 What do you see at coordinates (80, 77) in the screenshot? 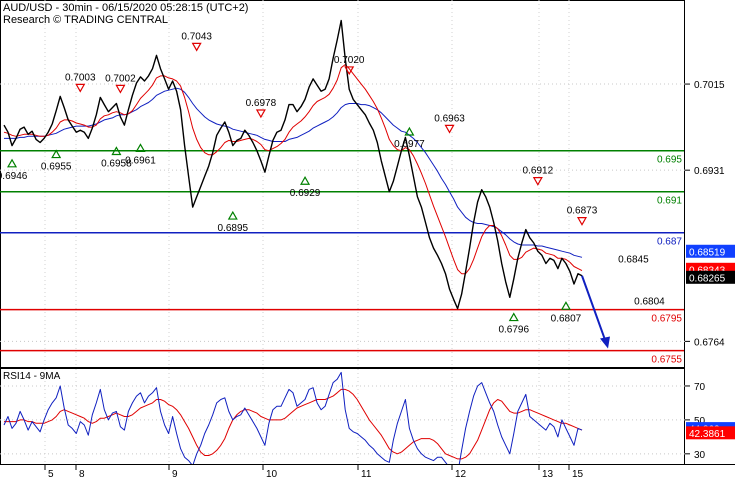
I see `swing-high-label: 0.7003` at bounding box center [80, 77].